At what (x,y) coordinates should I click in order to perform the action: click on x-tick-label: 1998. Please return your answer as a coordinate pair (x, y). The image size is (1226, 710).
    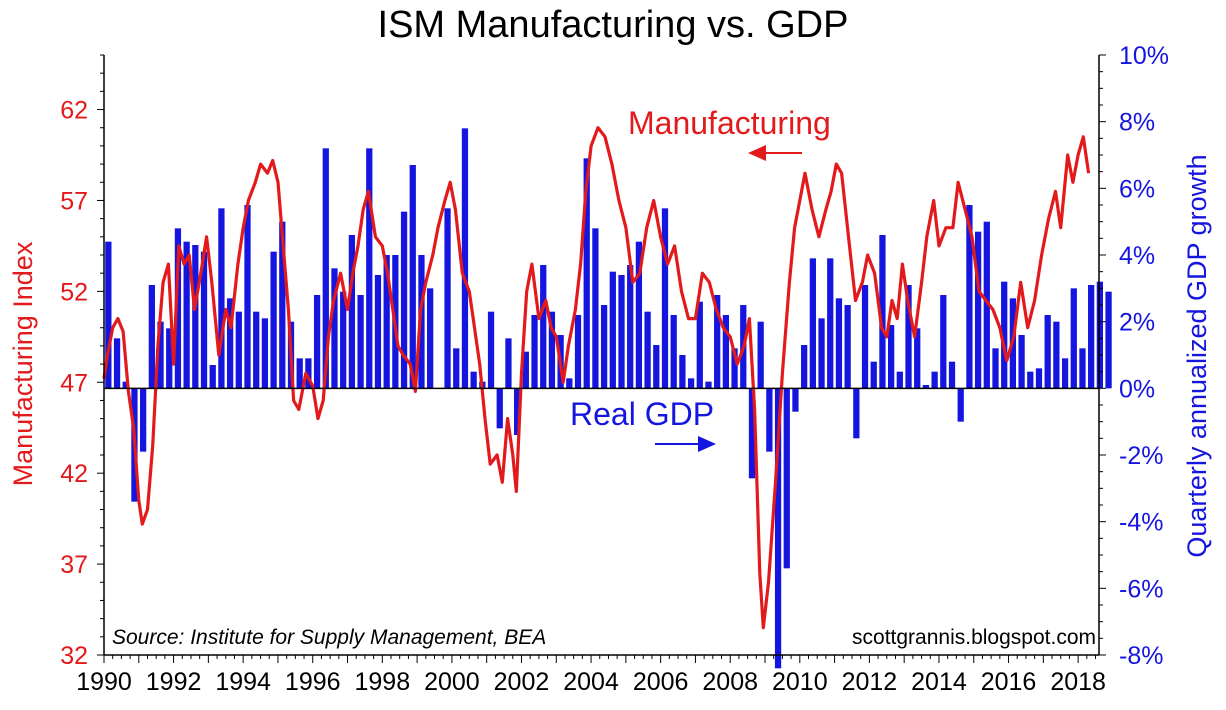
    Looking at the image, I should click on (383, 682).